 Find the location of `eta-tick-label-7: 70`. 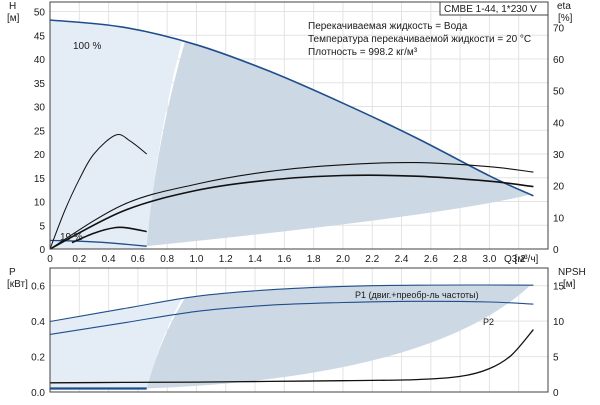

eta-tick-label-7: 70 is located at coordinates (559, 28).